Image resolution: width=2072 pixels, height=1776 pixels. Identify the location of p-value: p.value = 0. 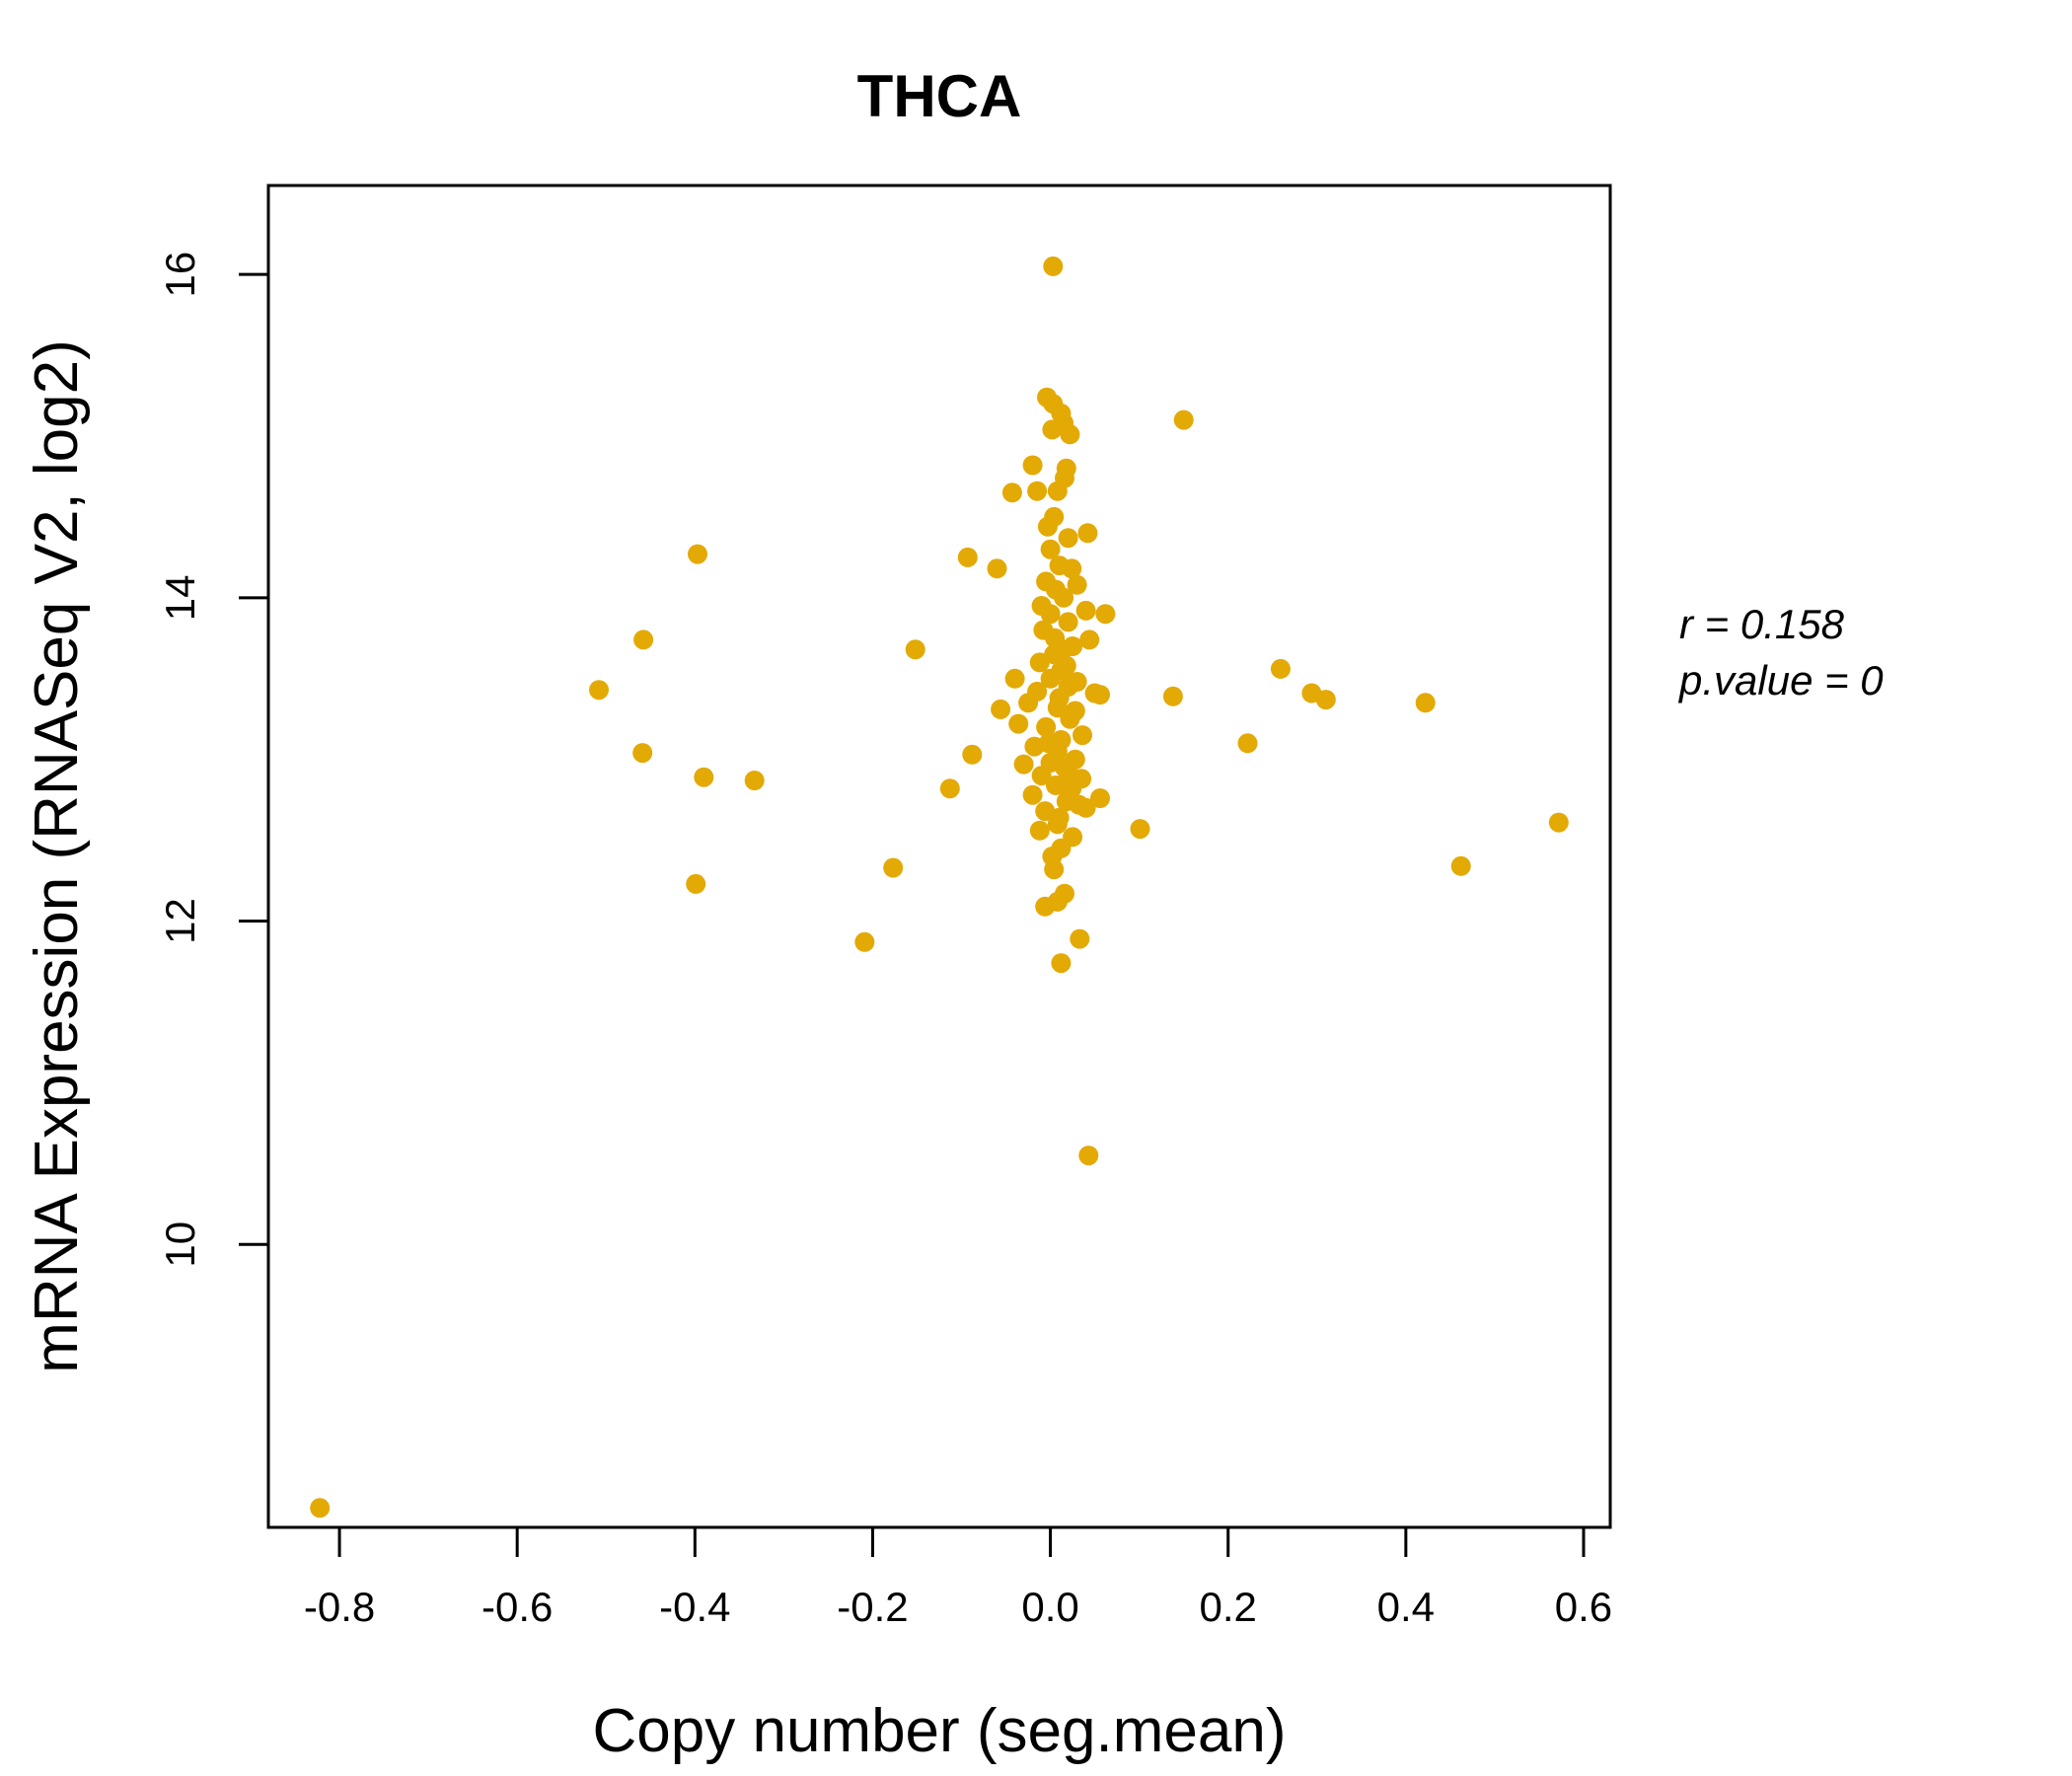
(1781, 680).